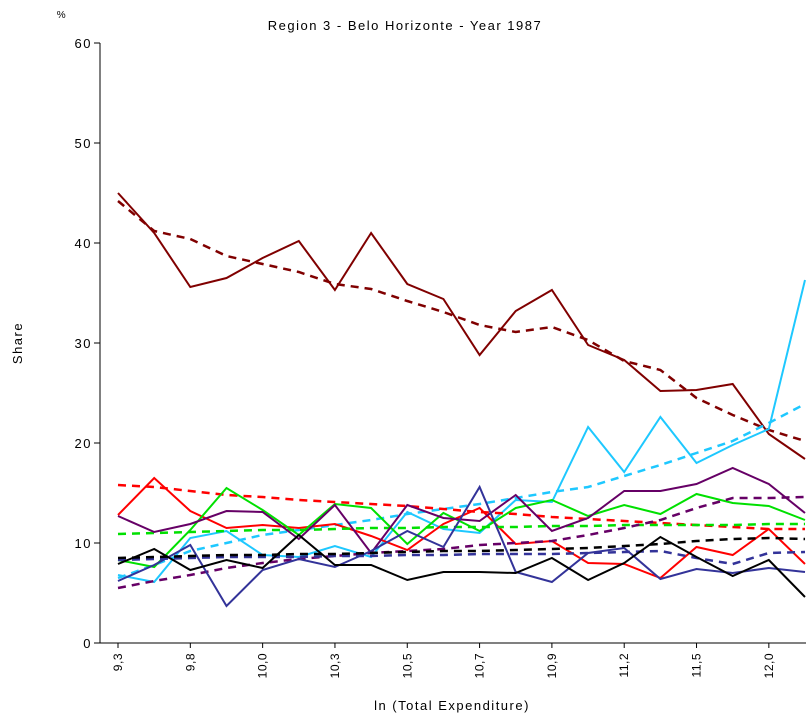 This screenshot has width=811, height=717. What do you see at coordinates (83, 43) in the screenshot?
I see `y-tick-label: 60` at bounding box center [83, 43].